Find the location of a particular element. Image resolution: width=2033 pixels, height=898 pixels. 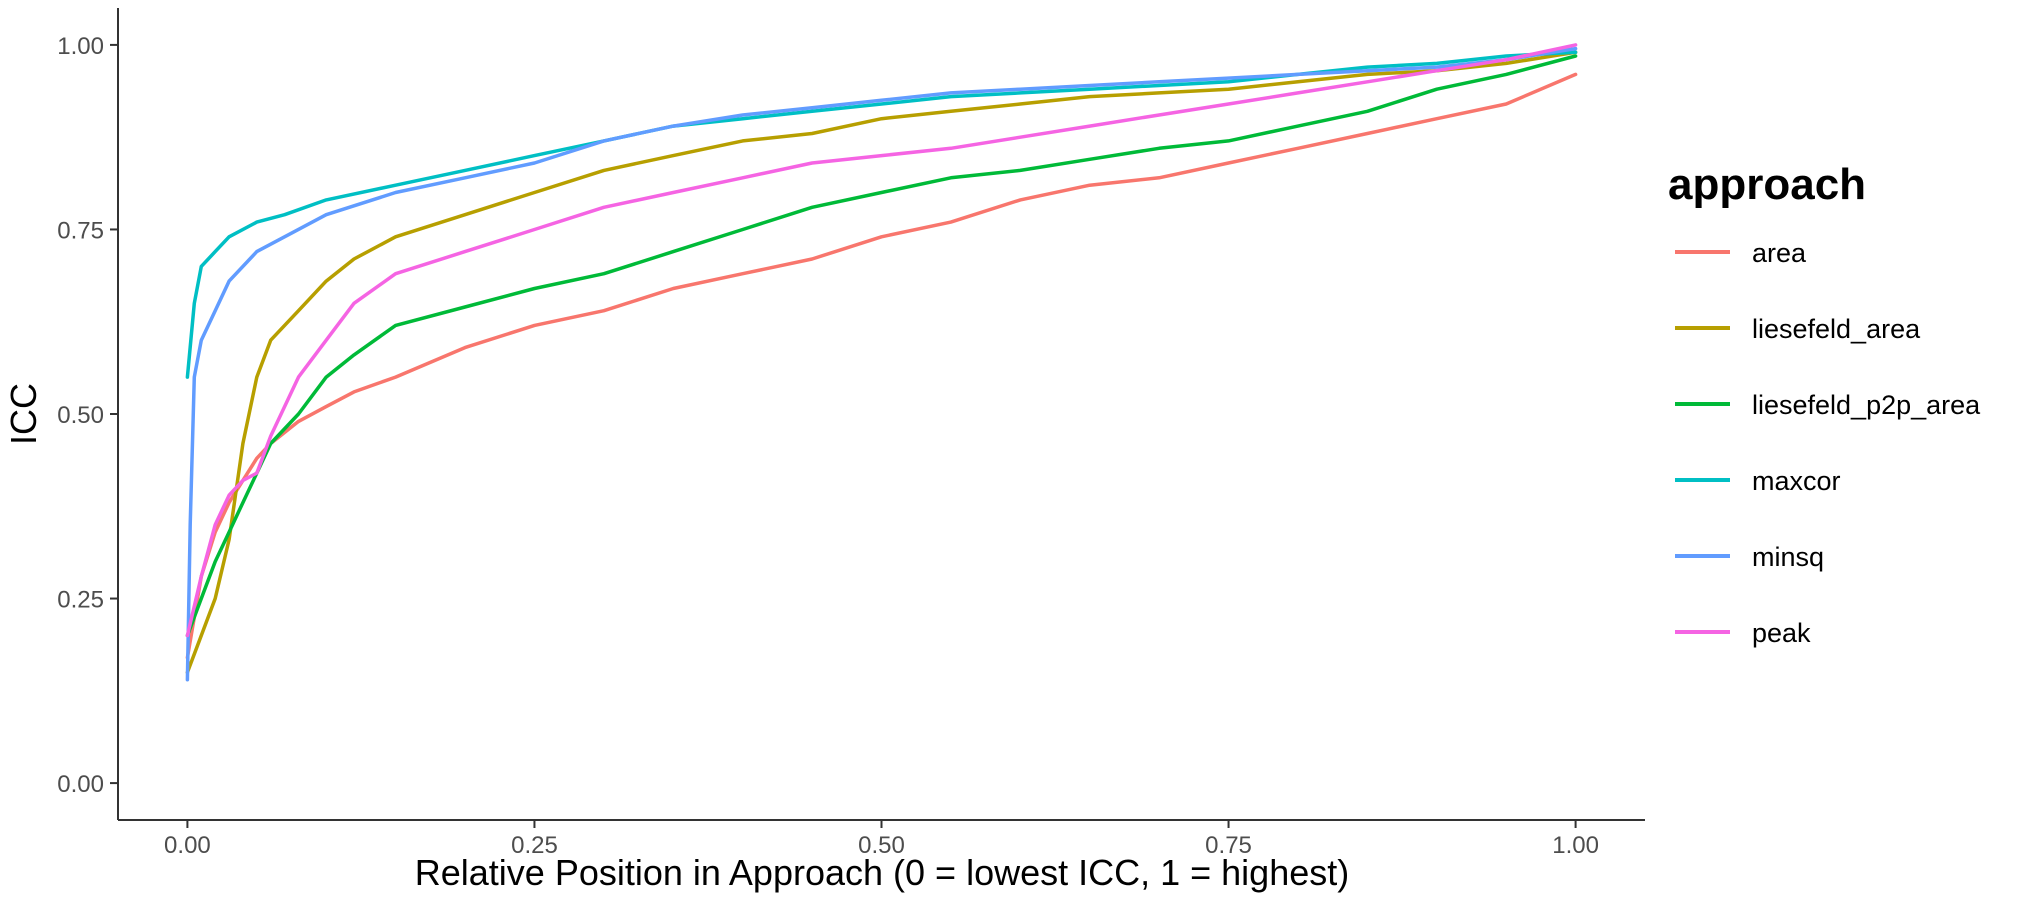

y-tick-label: 0.00 is located at coordinates (80, 784).